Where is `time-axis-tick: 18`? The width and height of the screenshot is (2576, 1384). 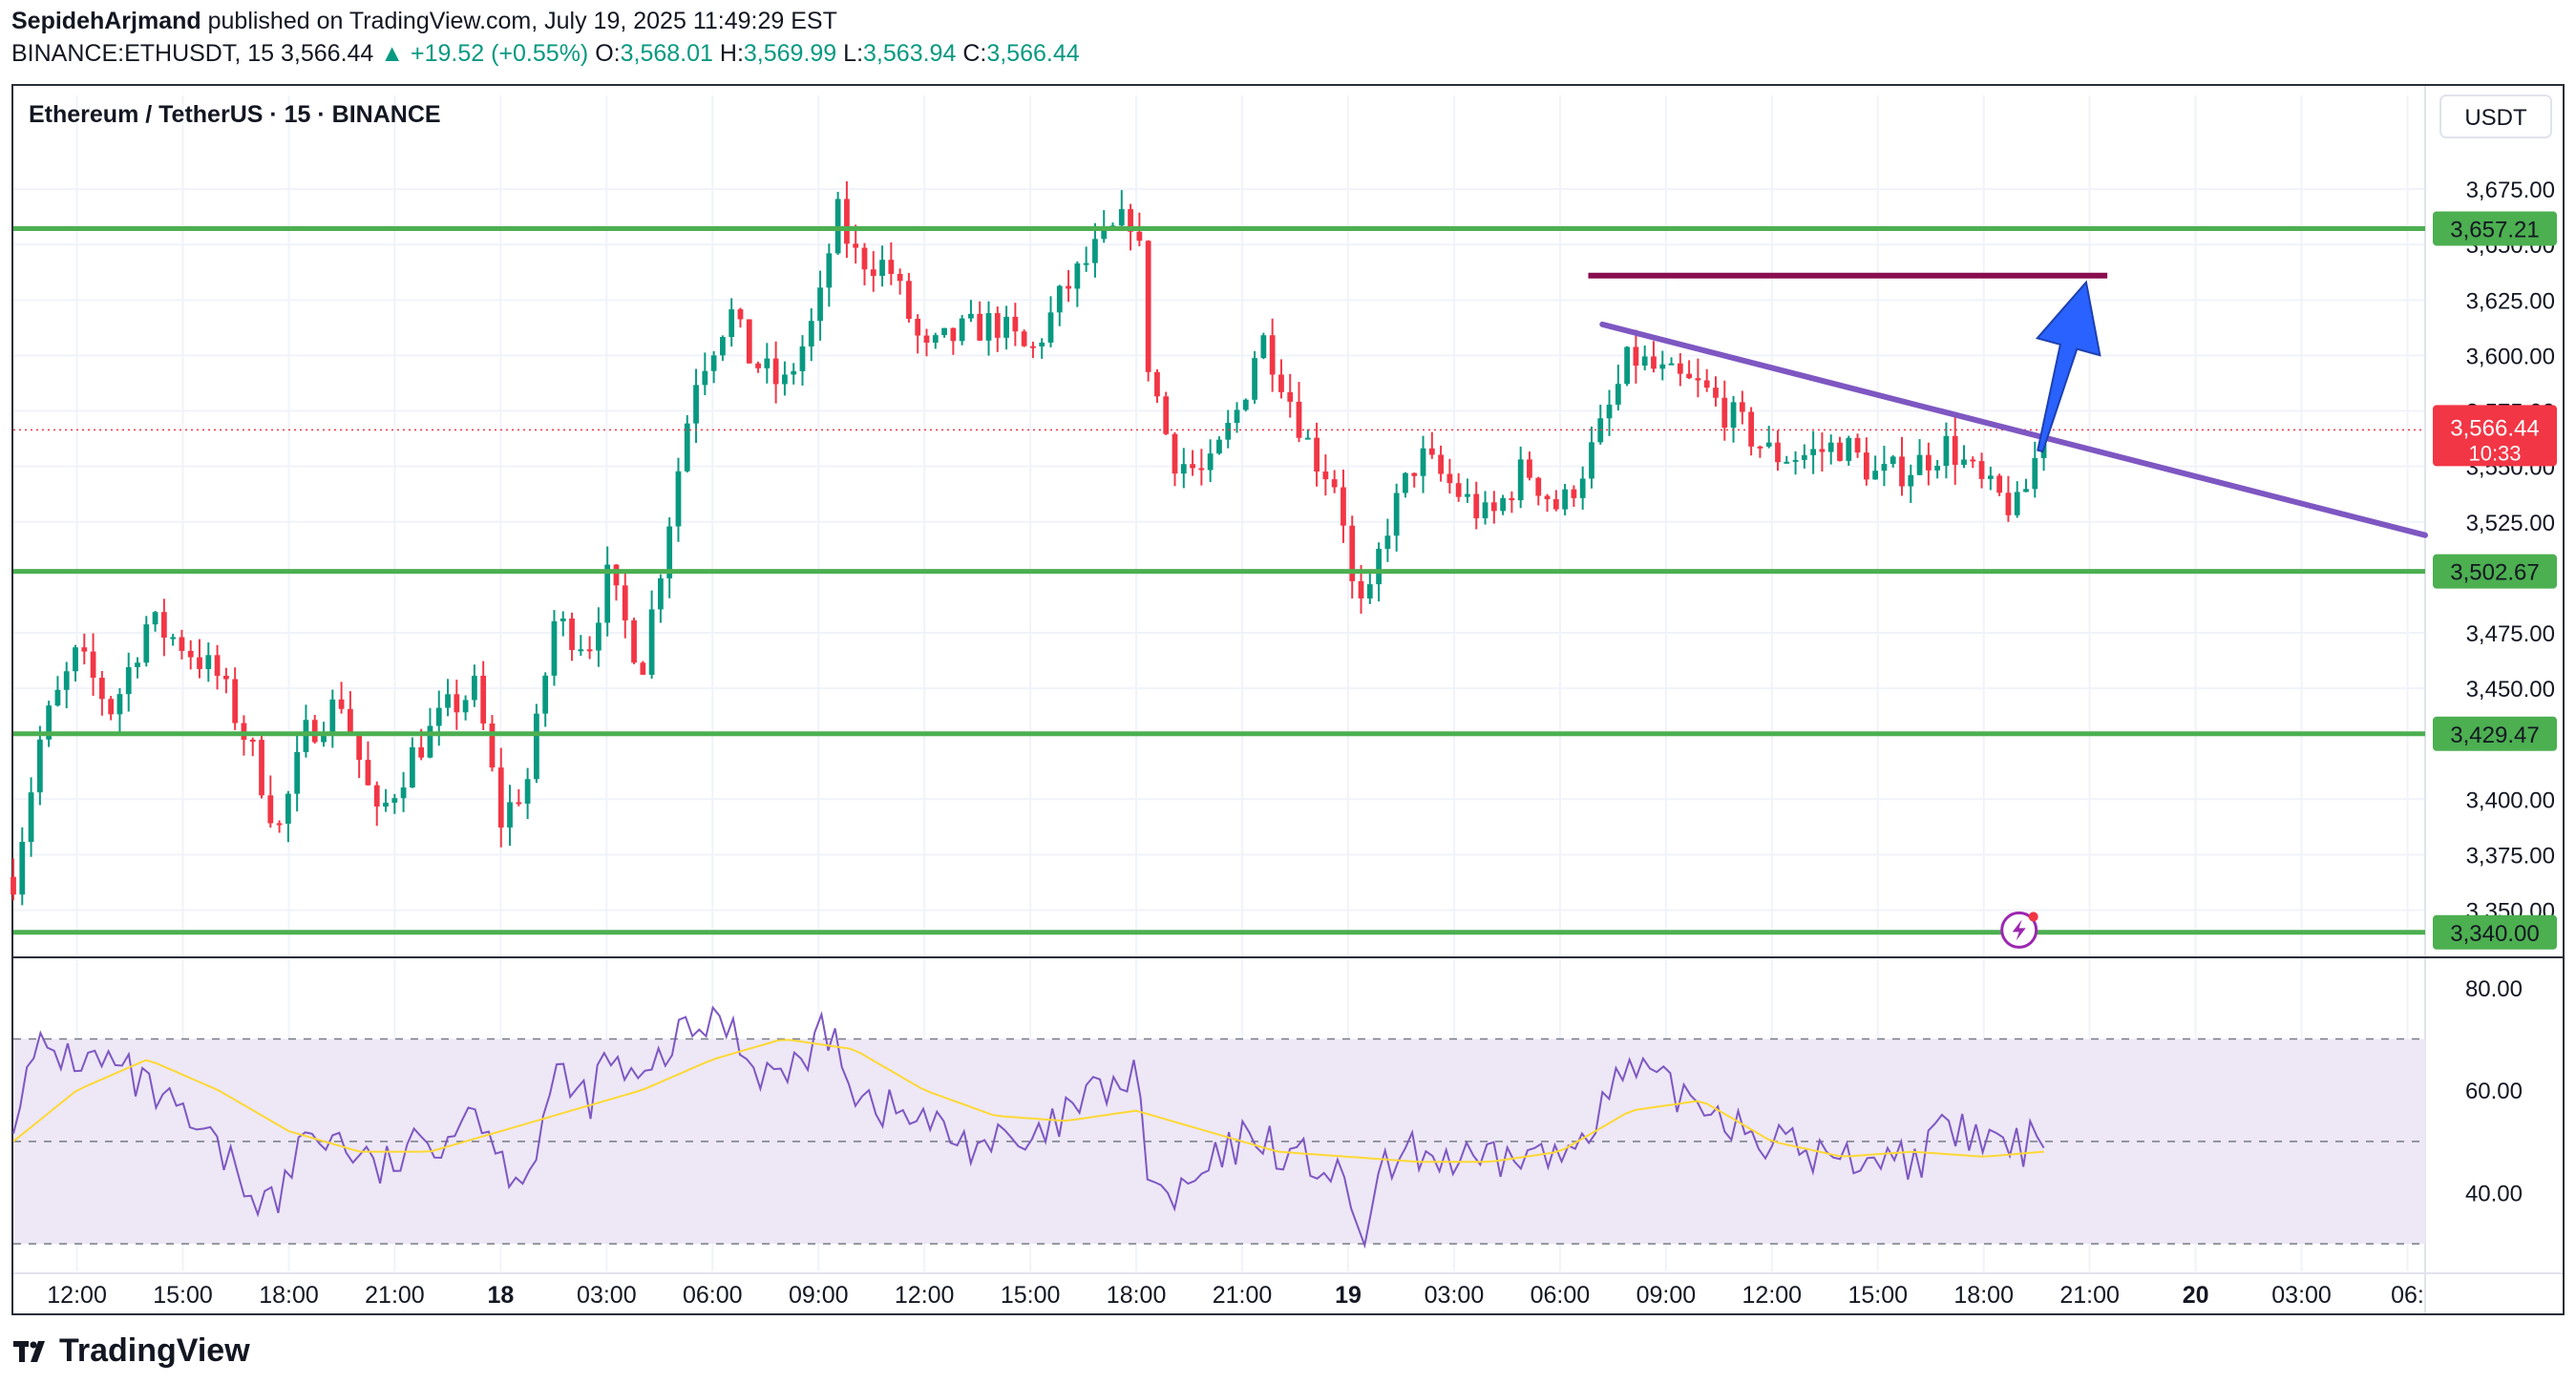
time-axis-tick: 18 is located at coordinates (500, 1295).